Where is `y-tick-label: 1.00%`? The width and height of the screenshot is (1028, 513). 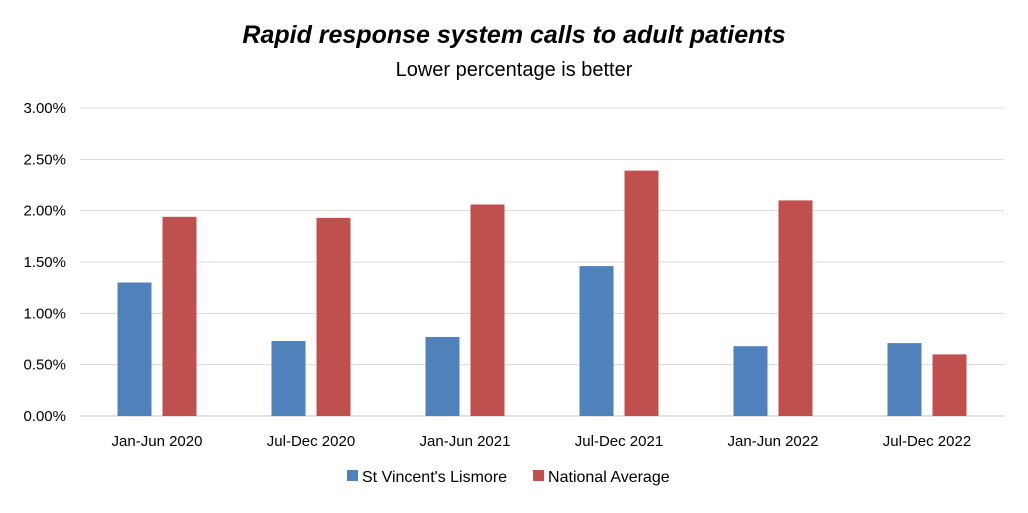 y-tick-label: 1.00% is located at coordinates (44, 313).